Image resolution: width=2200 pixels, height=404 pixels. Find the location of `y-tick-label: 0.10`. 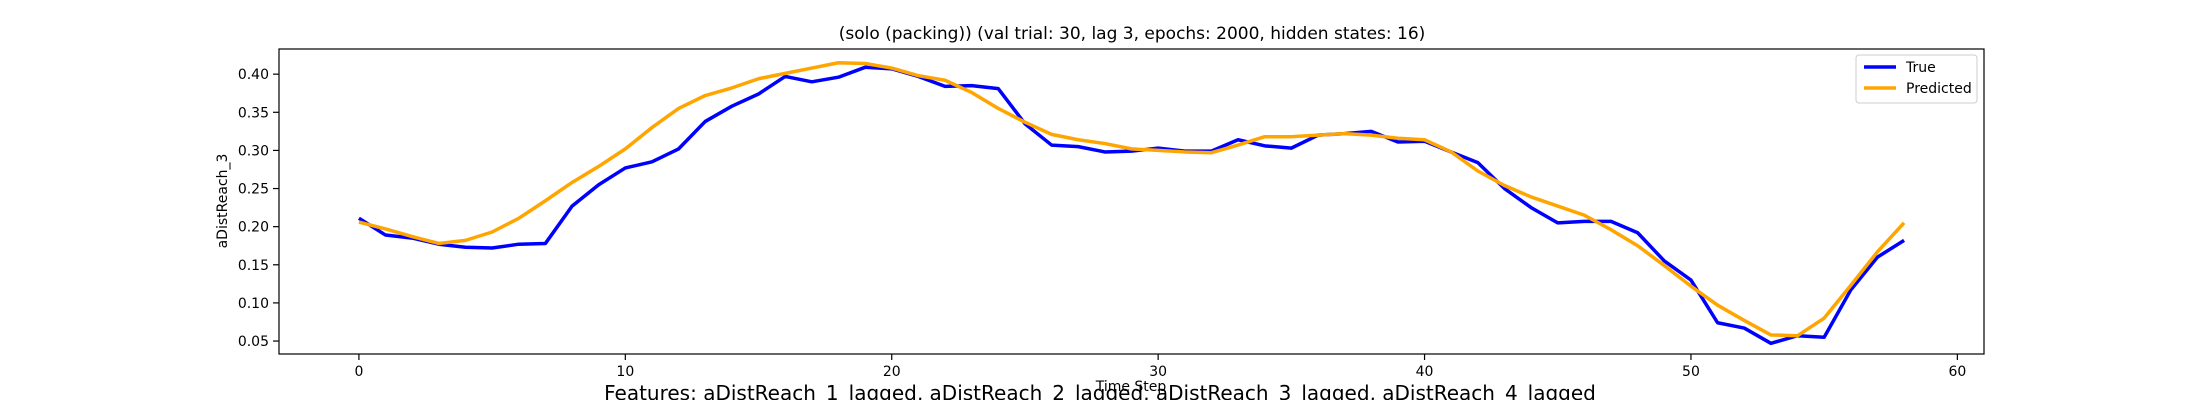

y-tick-label: 0.10 is located at coordinates (253, 304).